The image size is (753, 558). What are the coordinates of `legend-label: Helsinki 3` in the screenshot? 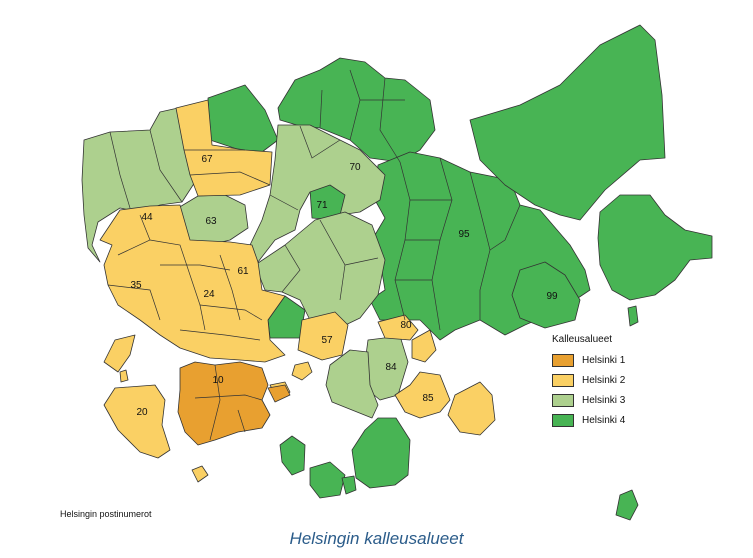 It's located at (604, 400).